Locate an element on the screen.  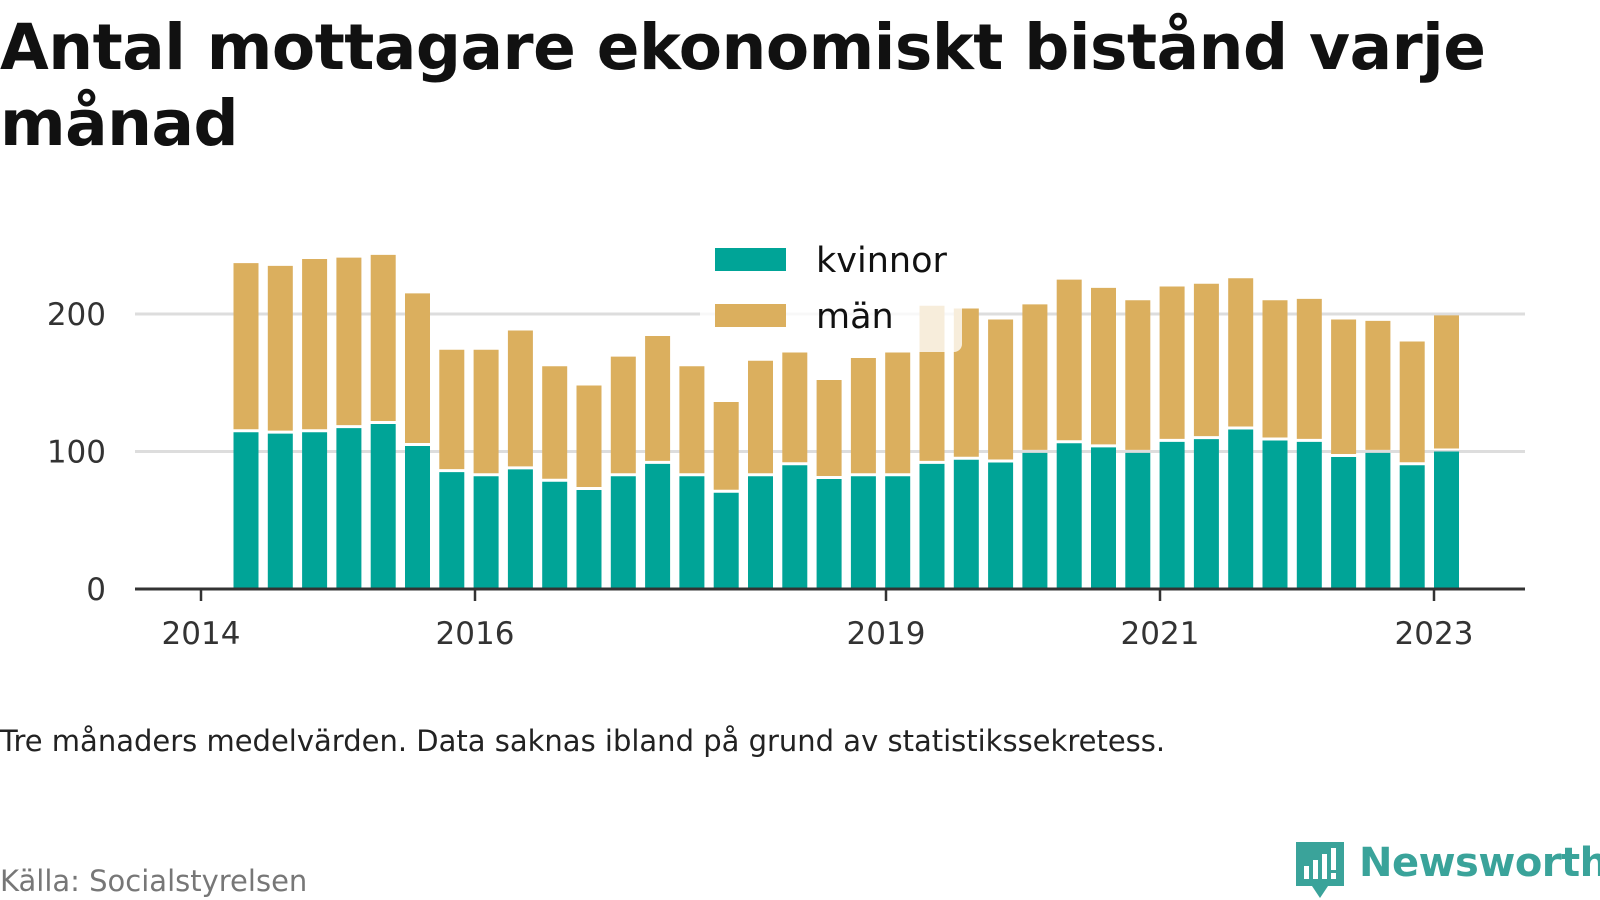
brand-logo: Newsworthy is located at coordinates (1447, 870).